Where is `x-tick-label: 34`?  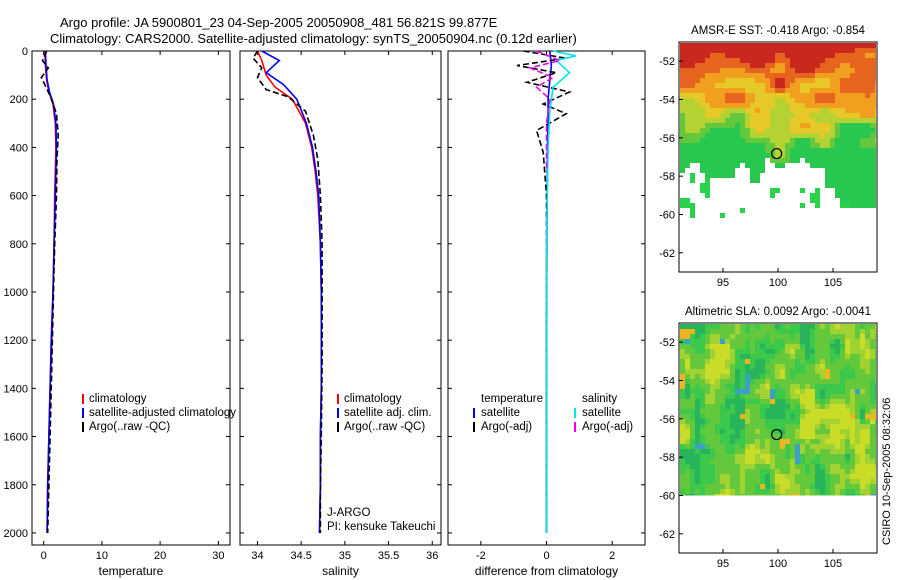
x-tick-label: 34 is located at coordinates (257, 556).